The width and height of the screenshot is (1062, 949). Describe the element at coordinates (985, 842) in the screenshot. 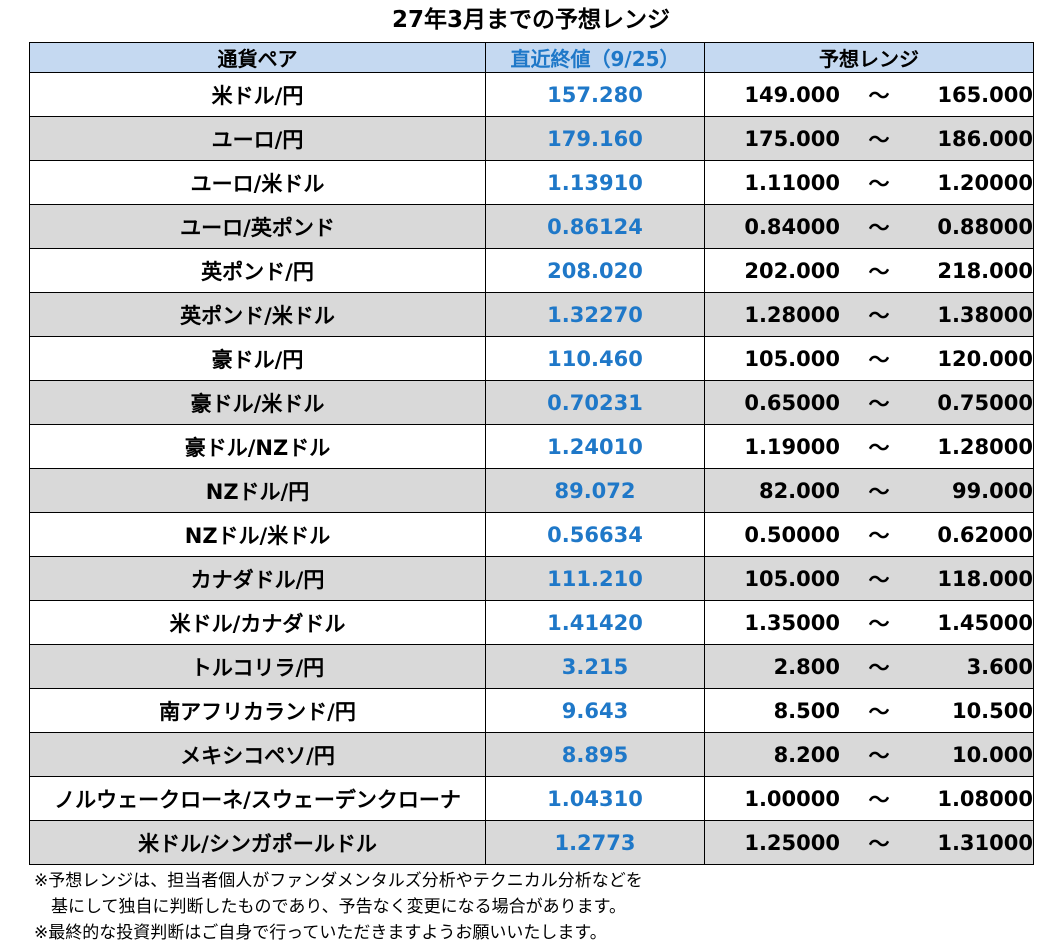

I see `range-high: 1.31000` at that location.